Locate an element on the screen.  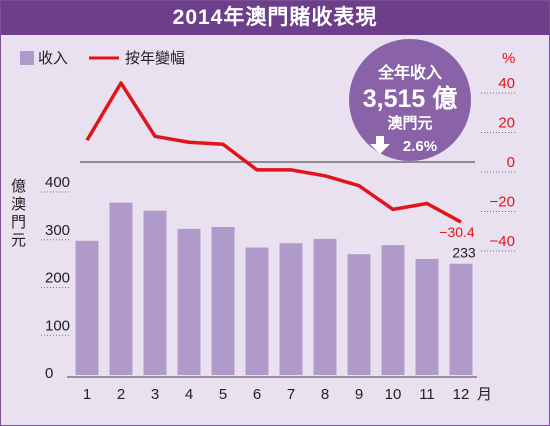
chart-title: 2014年澳門賭收表現 is located at coordinates (275, 18).